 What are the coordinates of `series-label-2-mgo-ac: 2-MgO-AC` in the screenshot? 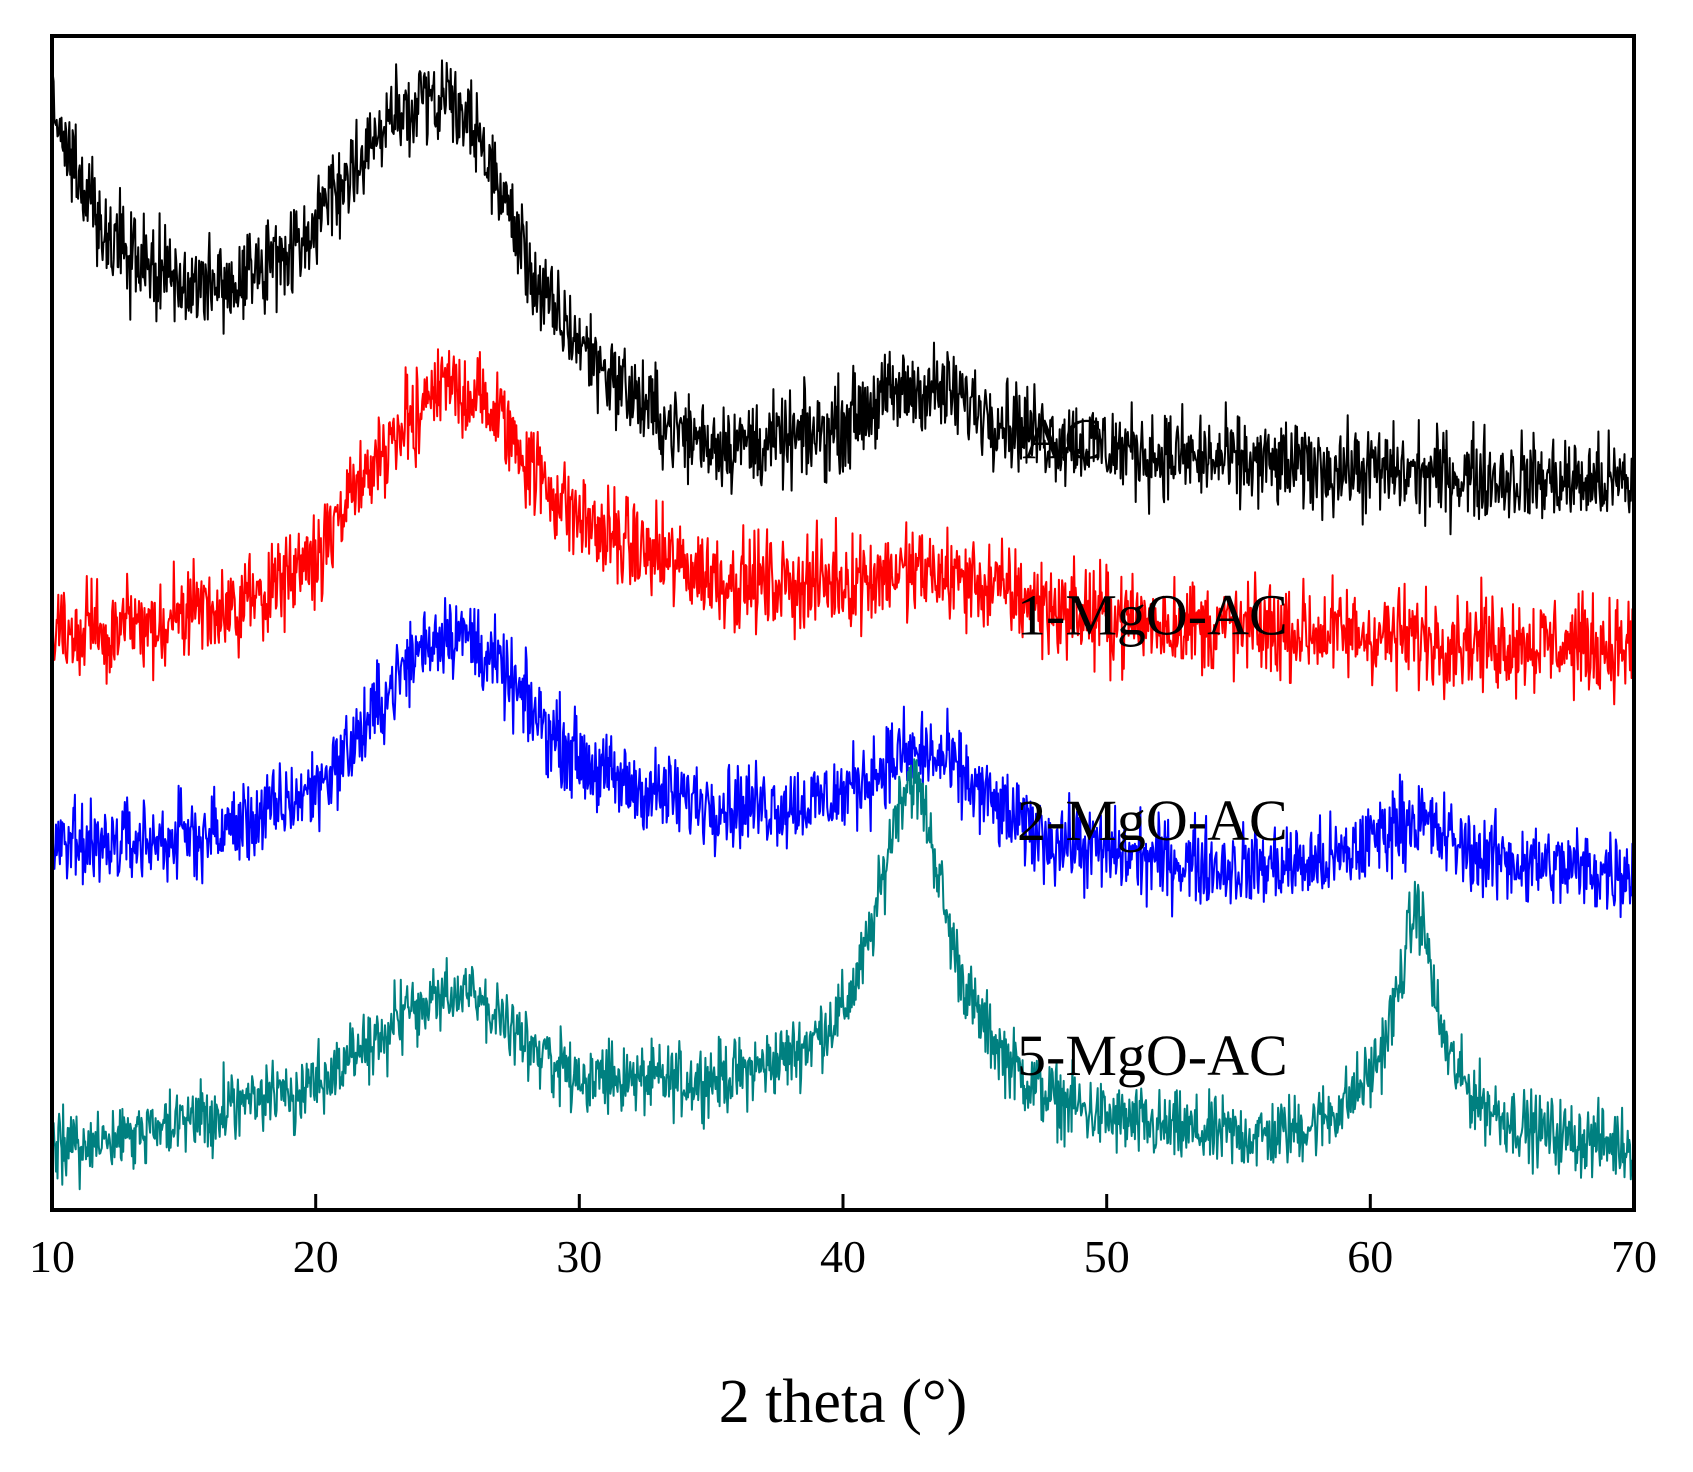 It's located at (1152, 820).